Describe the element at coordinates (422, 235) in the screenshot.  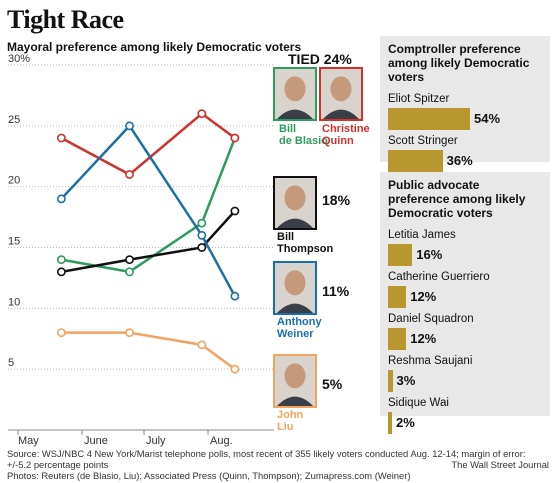
I see `bar-label: Letitia James` at that location.